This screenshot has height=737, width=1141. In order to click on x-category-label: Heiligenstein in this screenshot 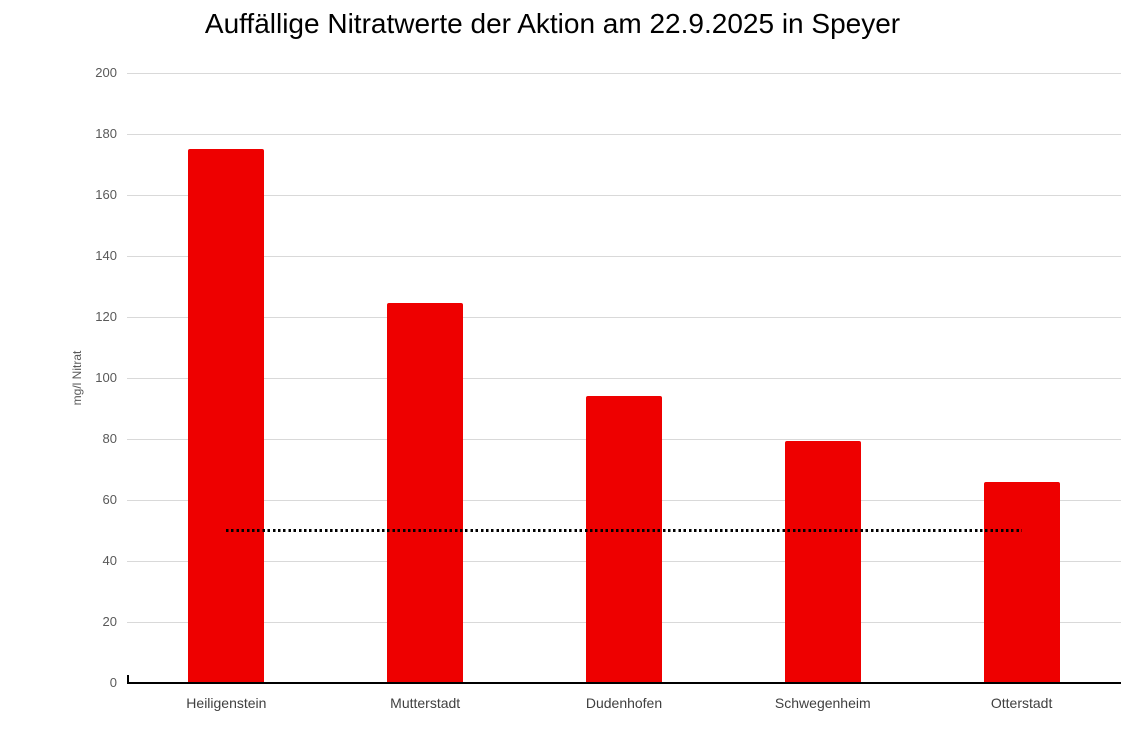, I will do `click(226, 703)`.